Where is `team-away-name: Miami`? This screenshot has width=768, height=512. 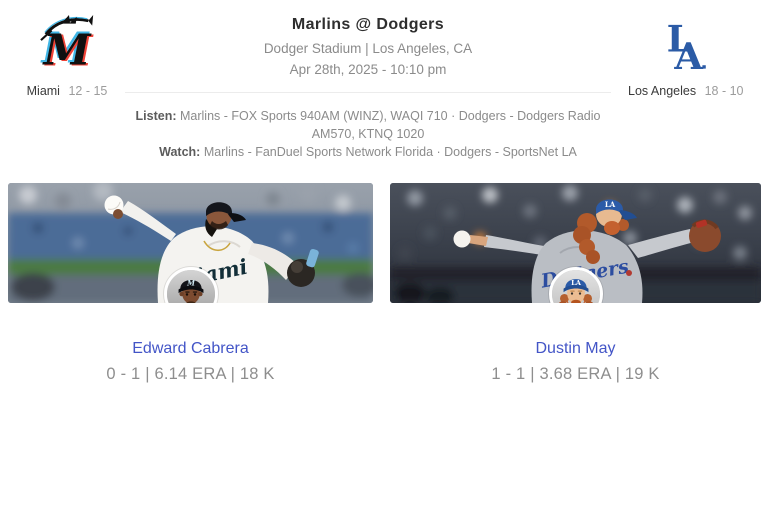 team-away-name: Miami is located at coordinates (43, 91).